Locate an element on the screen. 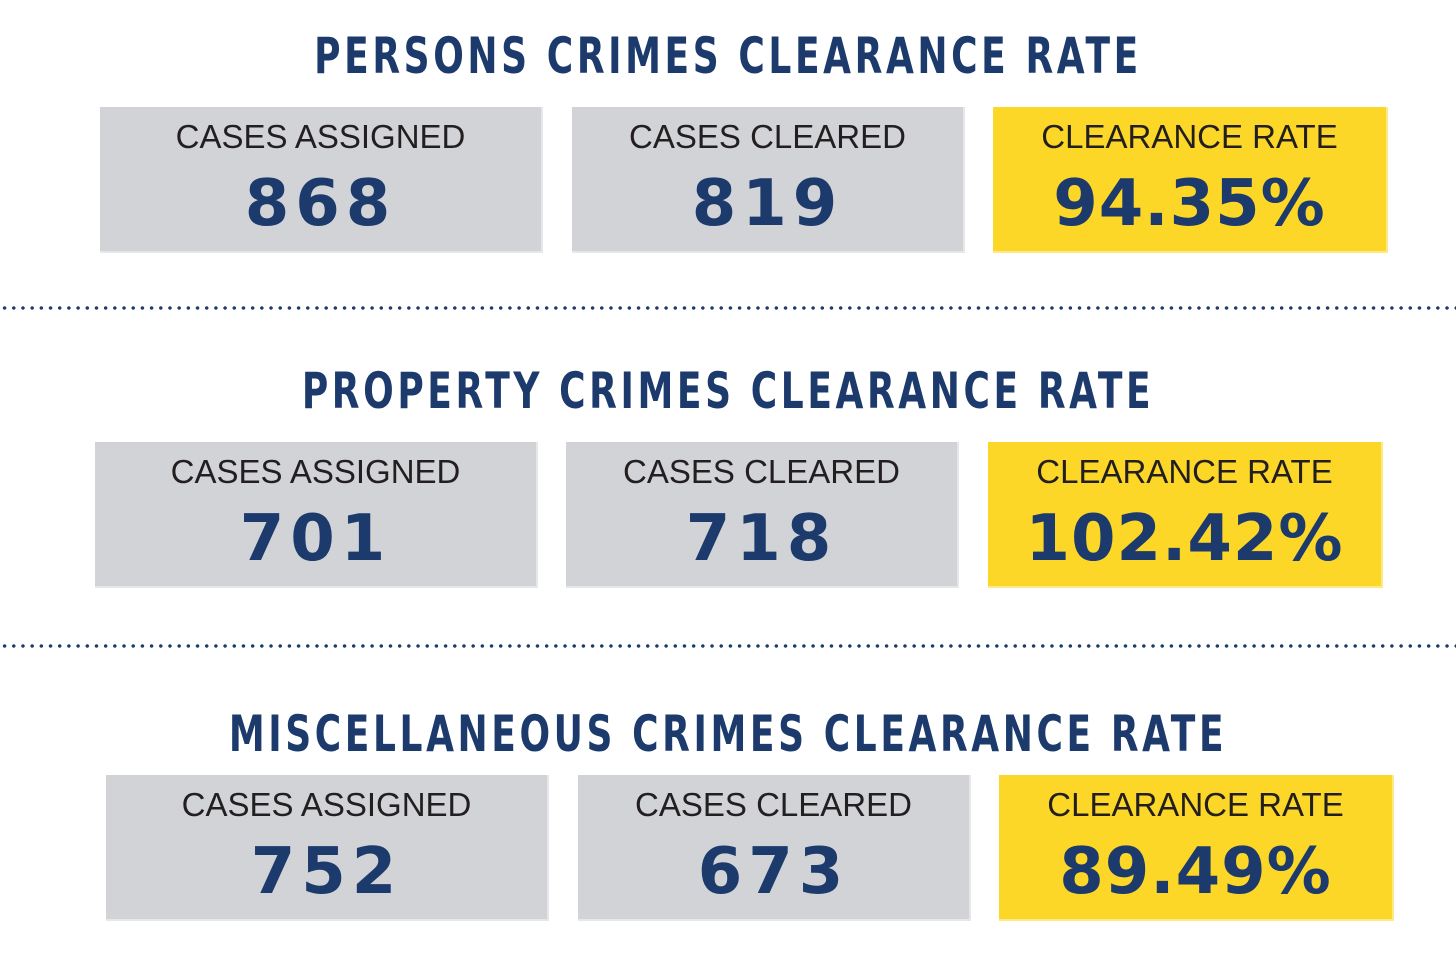 This screenshot has width=1456, height=955. cases-assigned-value: 752 is located at coordinates (326, 872).